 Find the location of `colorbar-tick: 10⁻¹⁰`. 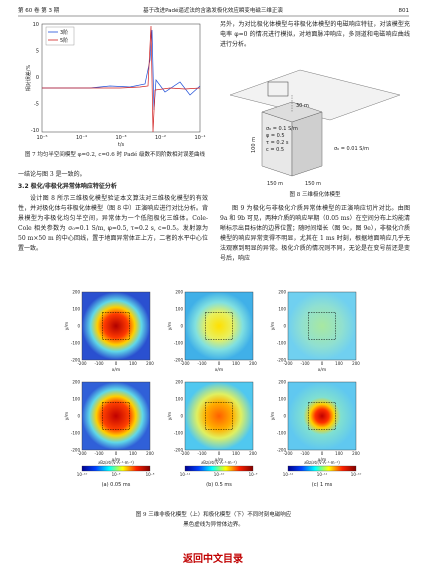

colorbar-tick: 10⁻¹⁰ is located at coordinates (82, 474).